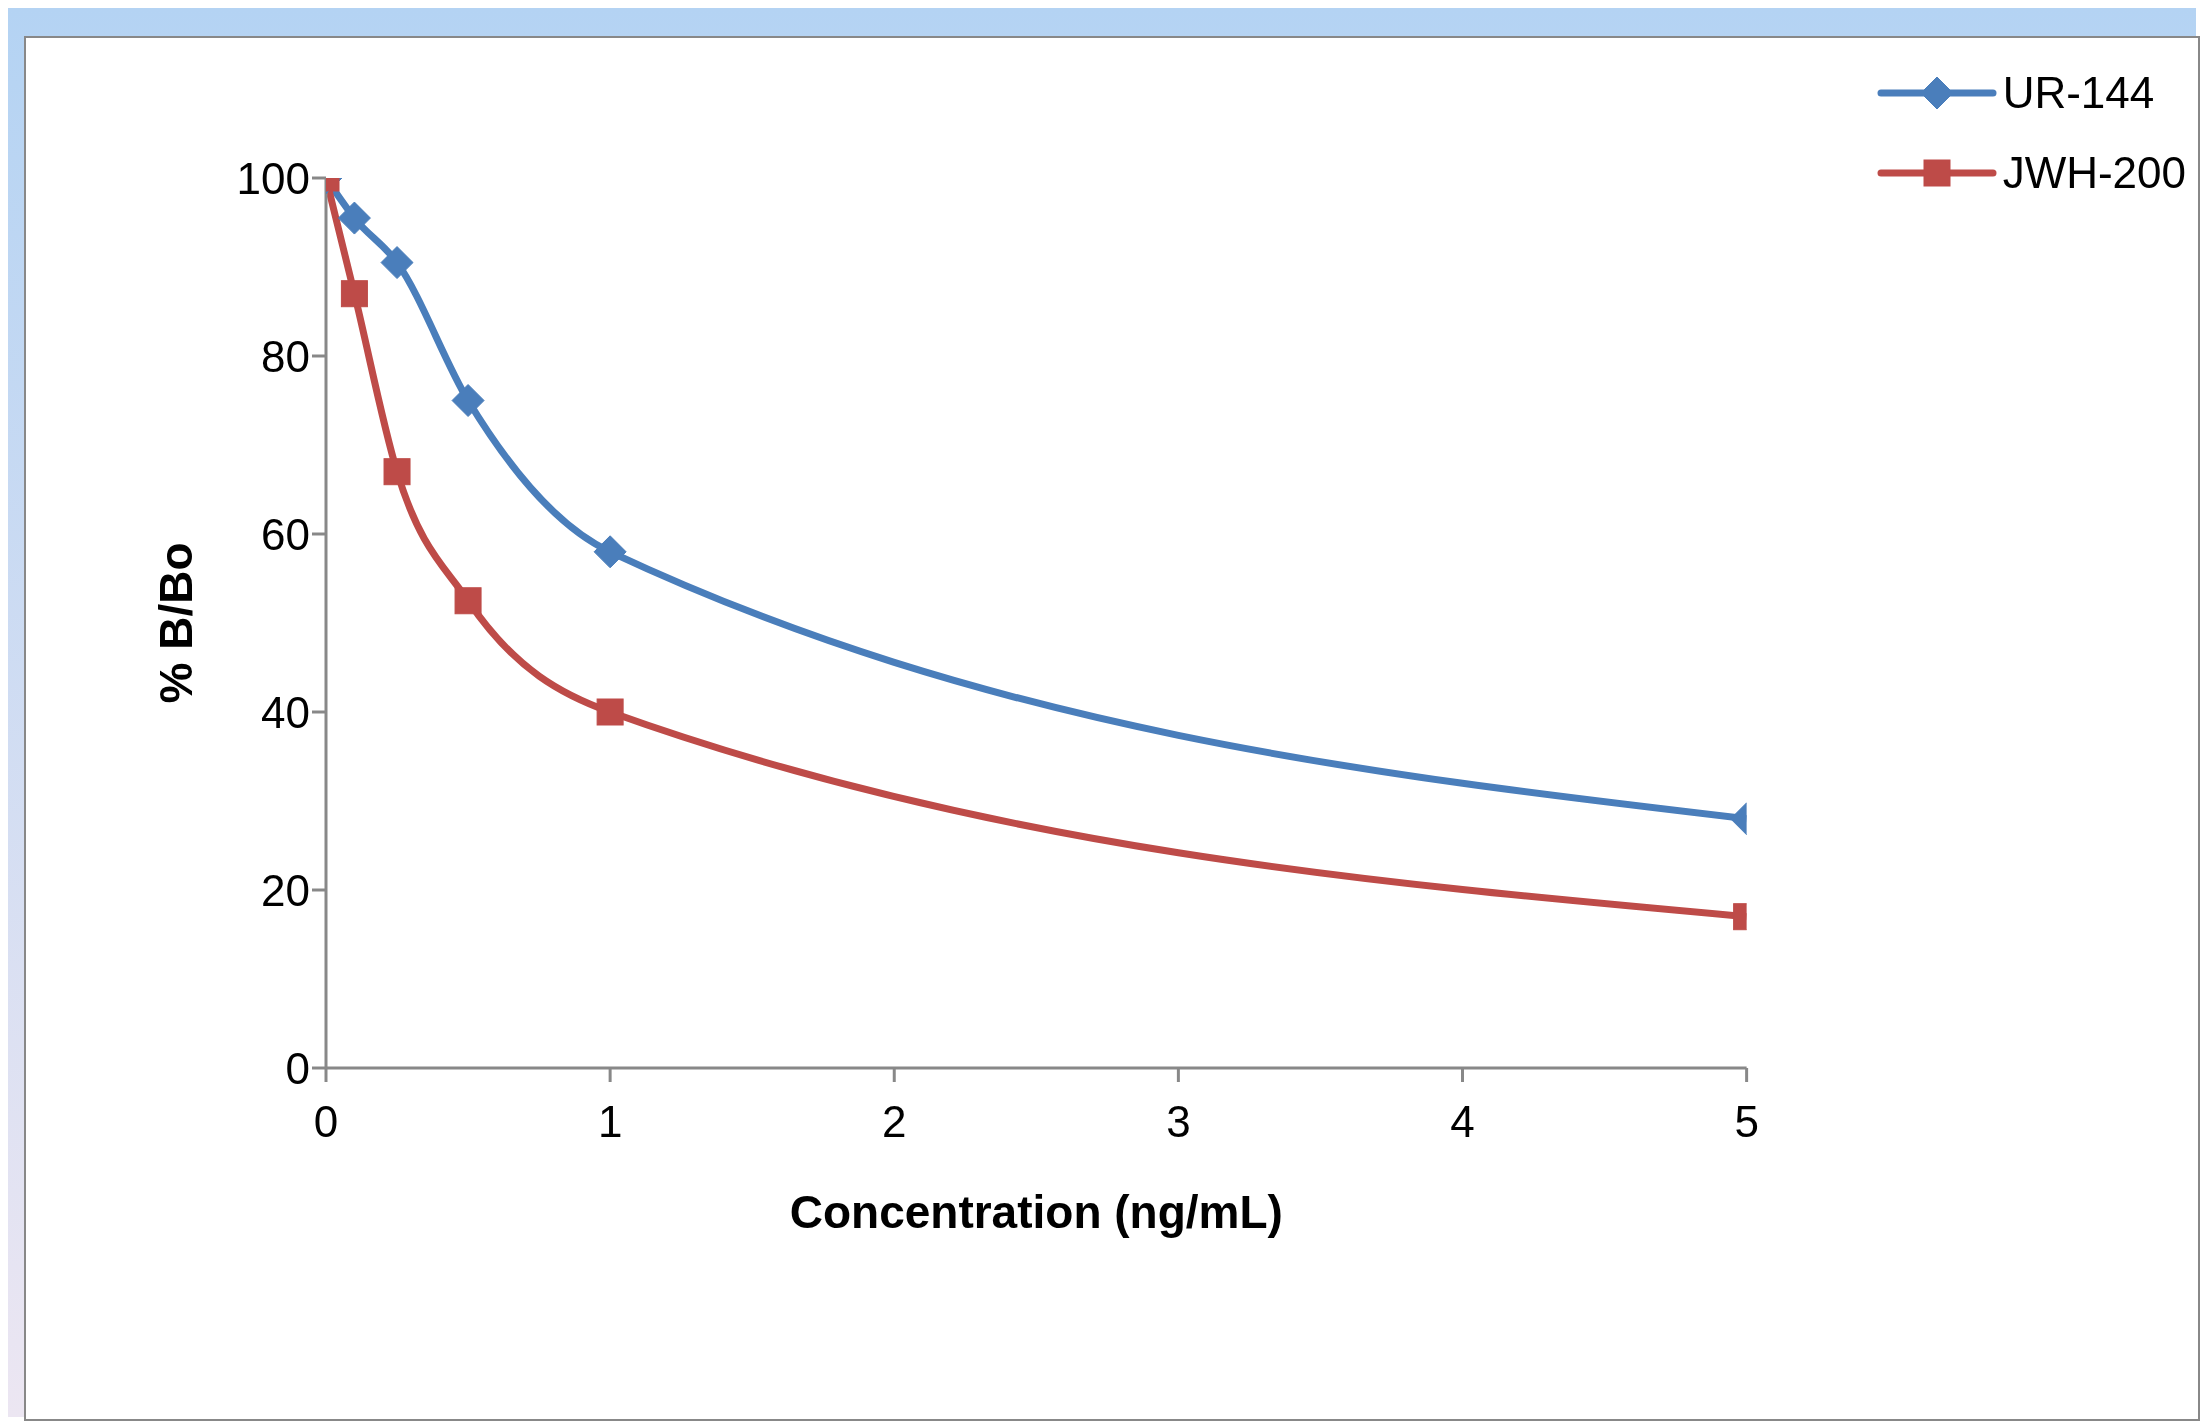  Describe the element at coordinates (1036, 1212) in the screenshot. I see `x-axis-title: Concentration (ng/mL)` at that location.